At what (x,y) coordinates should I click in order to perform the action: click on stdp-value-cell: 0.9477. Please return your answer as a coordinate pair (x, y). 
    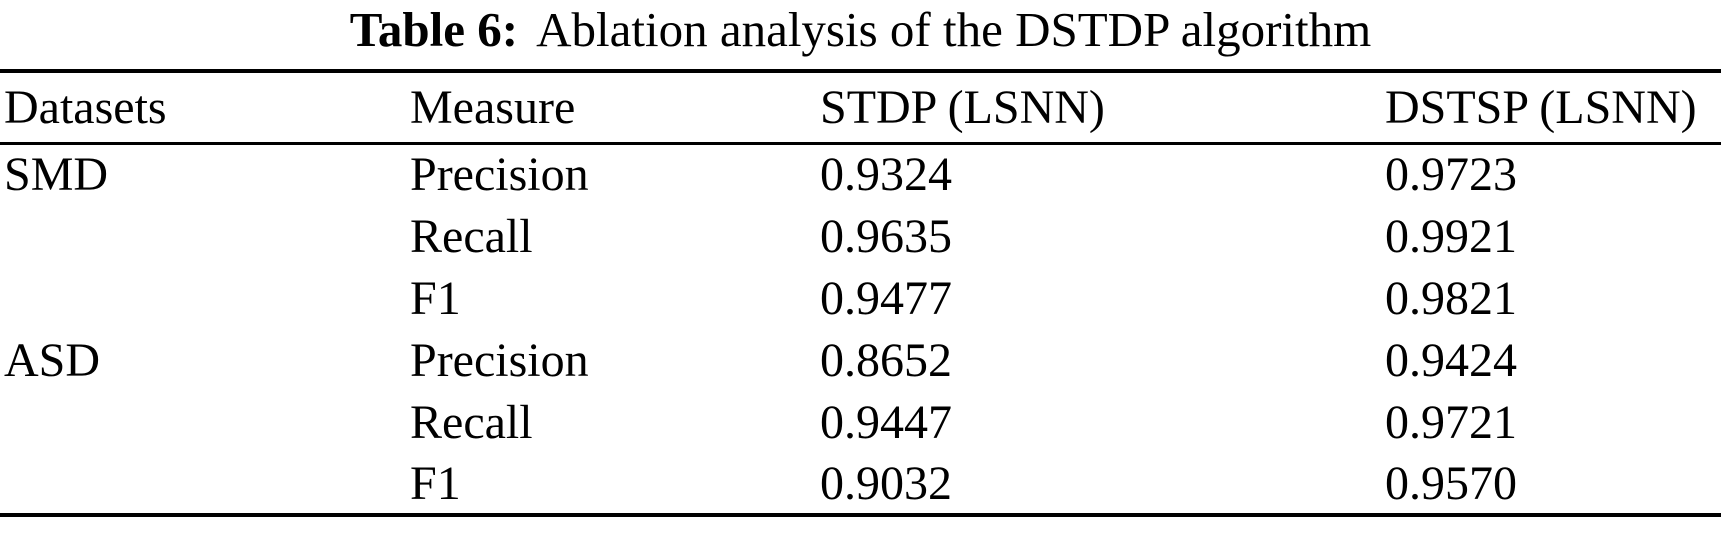
    Looking at the image, I should click on (886, 298).